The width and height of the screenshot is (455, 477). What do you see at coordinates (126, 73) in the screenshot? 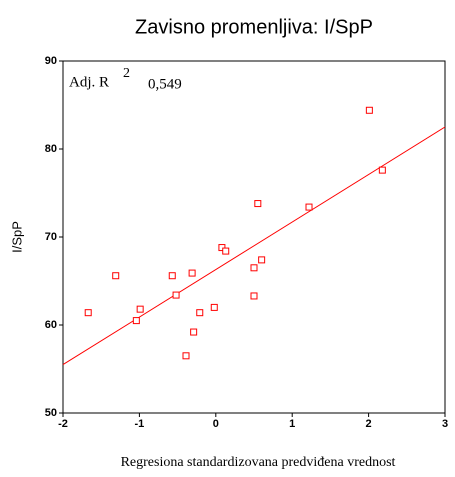
I see `annotation-superscript: 2` at bounding box center [126, 73].